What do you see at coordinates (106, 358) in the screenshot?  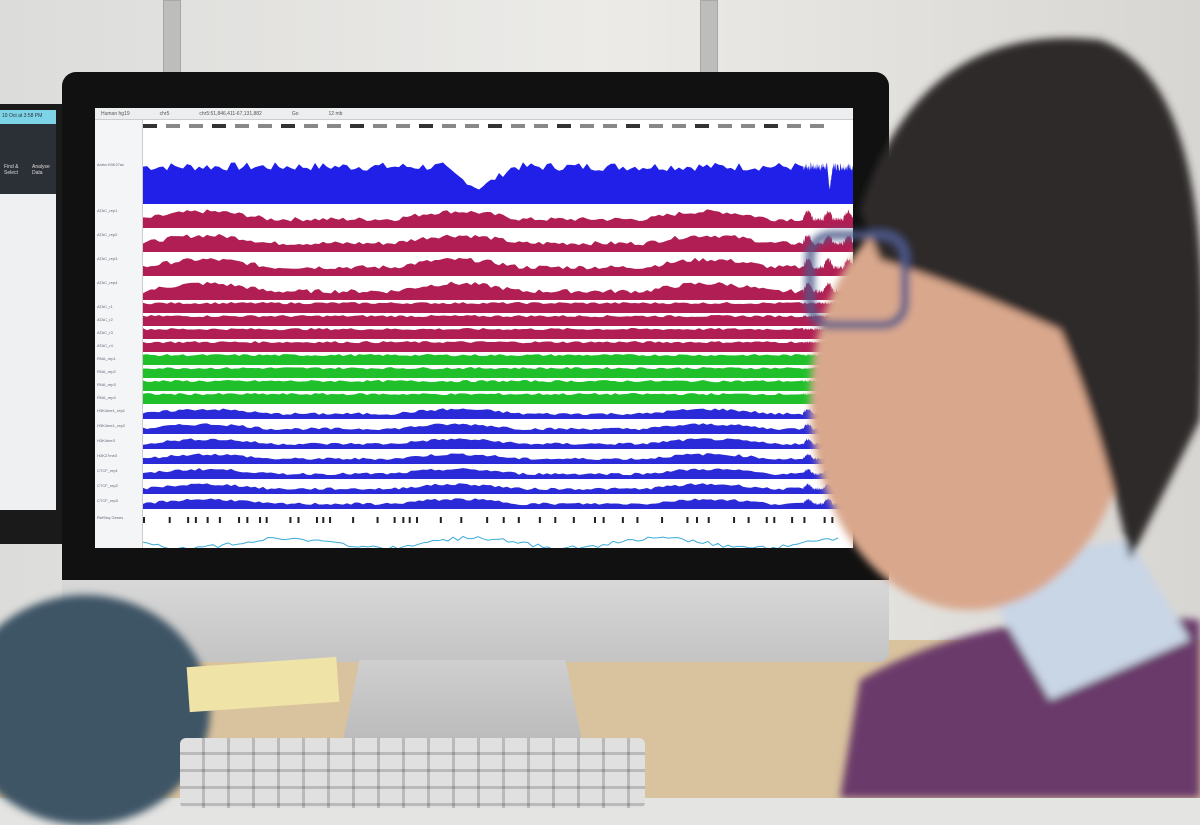 I see `track-name: RNA_rep1` at bounding box center [106, 358].